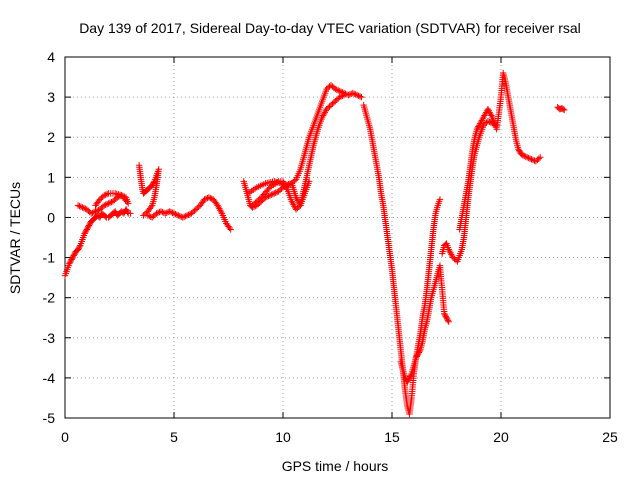 The width and height of the screenshot is (640, 480). I want to click on x-tick-label: 15, so click(392, 437).